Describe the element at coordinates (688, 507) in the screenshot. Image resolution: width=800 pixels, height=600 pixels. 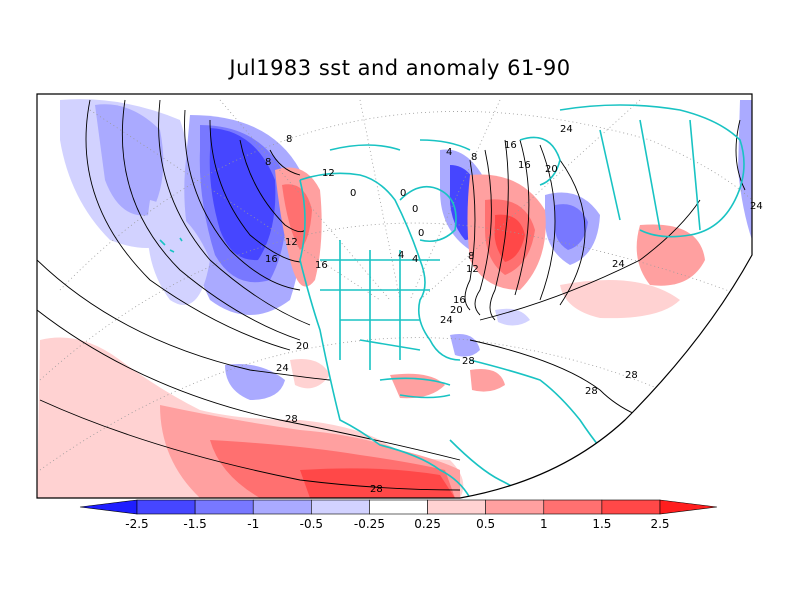
I see `colorbar-max-arrow` at that location.